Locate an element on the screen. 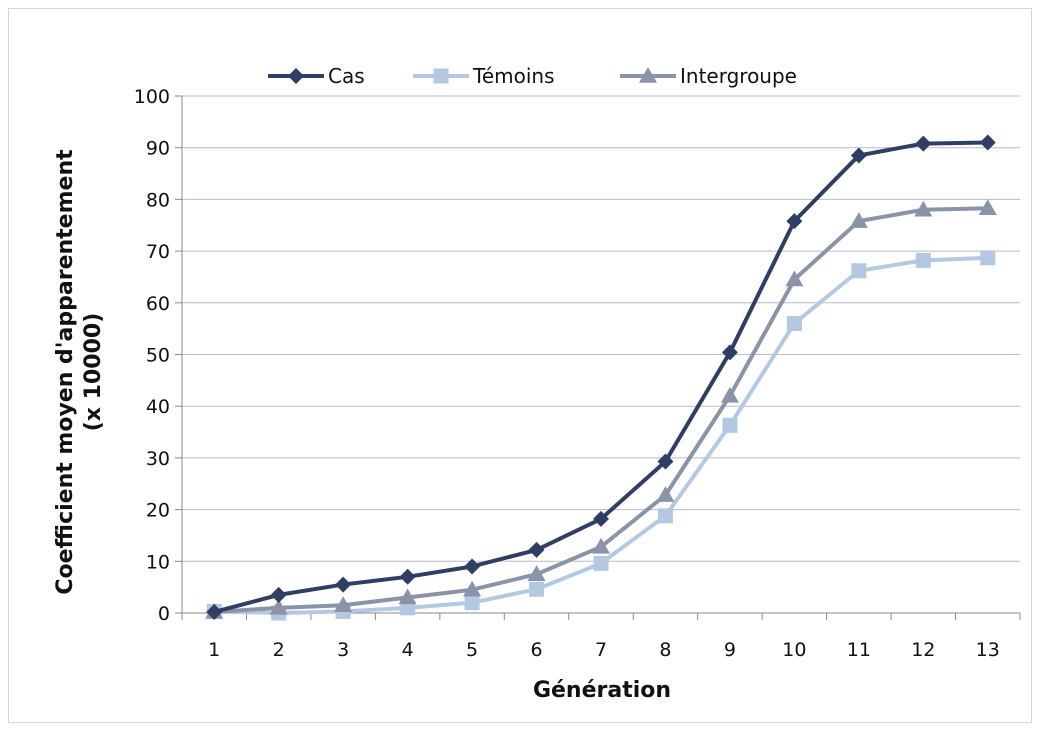  x-tick-label: 12 is located at coordinates (923, 650).